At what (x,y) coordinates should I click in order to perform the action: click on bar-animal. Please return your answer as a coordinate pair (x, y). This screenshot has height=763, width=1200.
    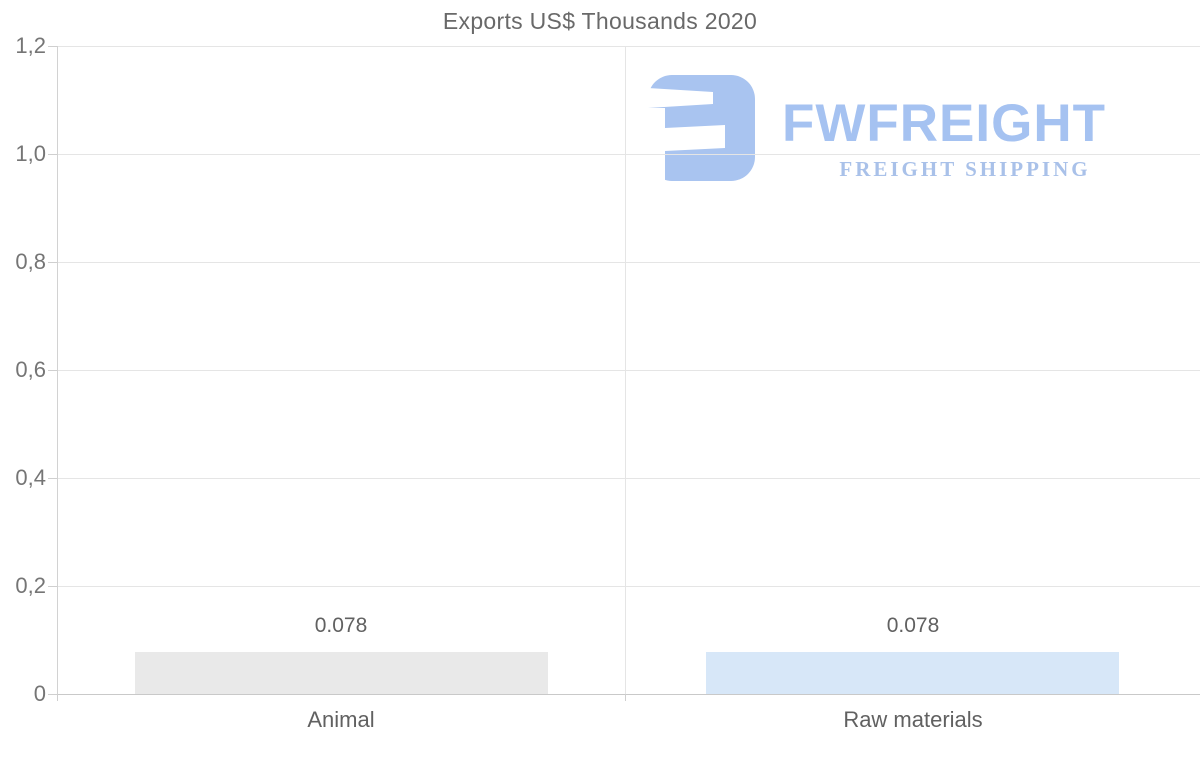
    Looking at the image, I should click on (341, 673).